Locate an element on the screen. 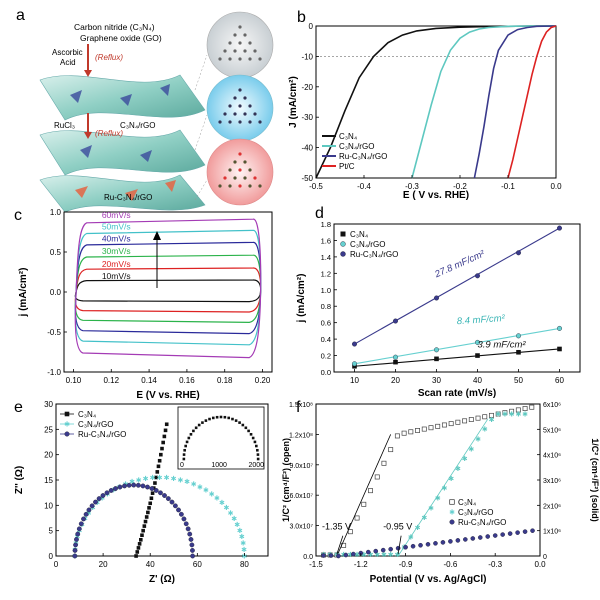 This screenshot has width=600, height=600. panel-b-ytick-label: -20 is located at coordinates (307, 87).